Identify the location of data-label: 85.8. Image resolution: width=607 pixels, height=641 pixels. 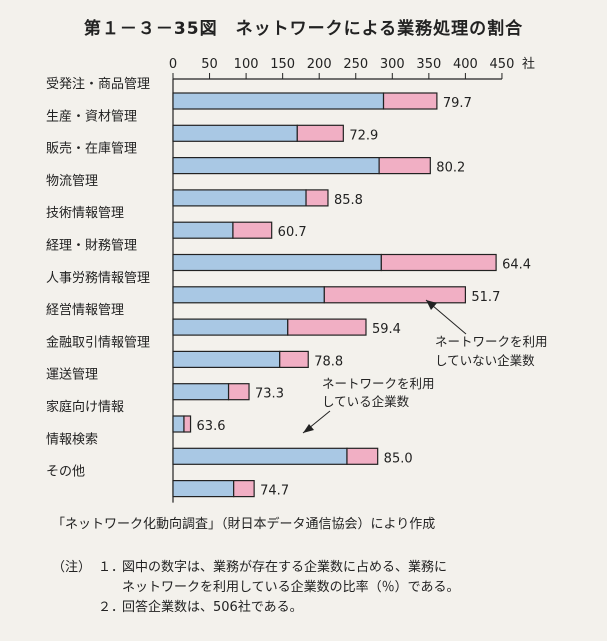
(348, 200).